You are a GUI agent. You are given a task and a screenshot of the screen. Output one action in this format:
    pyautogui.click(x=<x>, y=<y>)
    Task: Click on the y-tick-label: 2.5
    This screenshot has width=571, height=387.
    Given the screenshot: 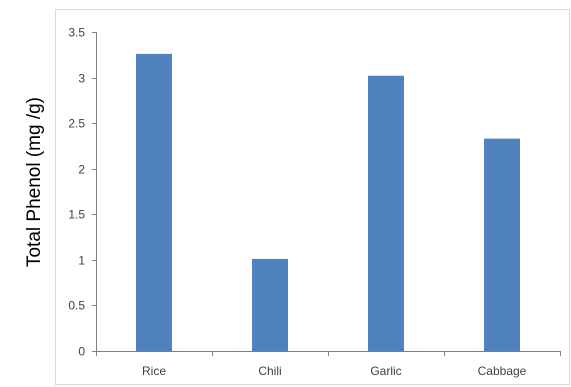 What is the action you would take?
    pyautogui.click(x=76, y=124)
    